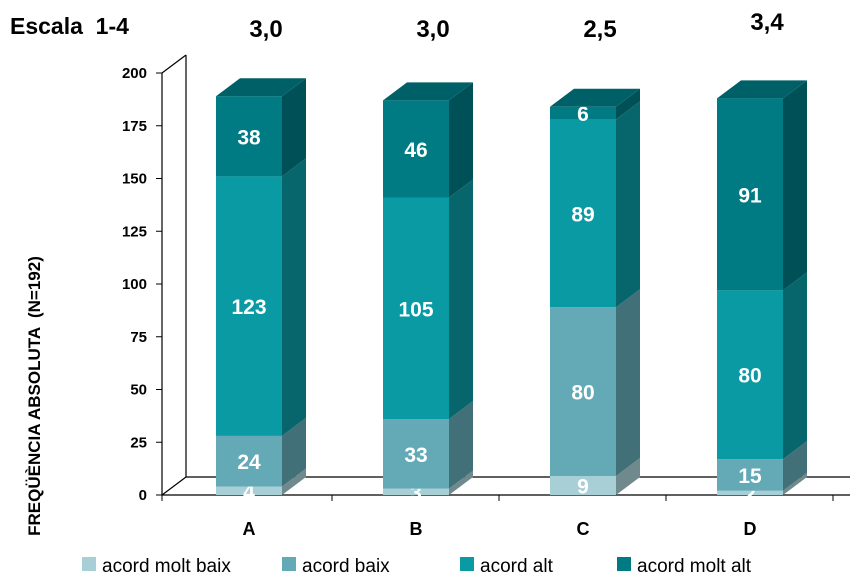 Image resolution: width=853 pixels, height=581 pixels. Describe the element at coordinates (346, 566) in the screenshot. I see `legend-label: acord baix` at that location.